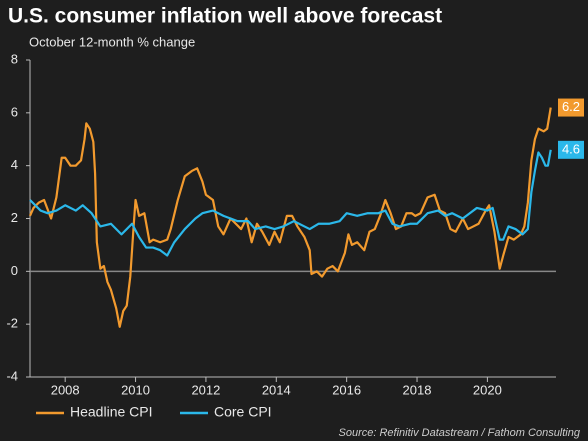  I want to click on x-tick-label: 2008, so click(65, 389).